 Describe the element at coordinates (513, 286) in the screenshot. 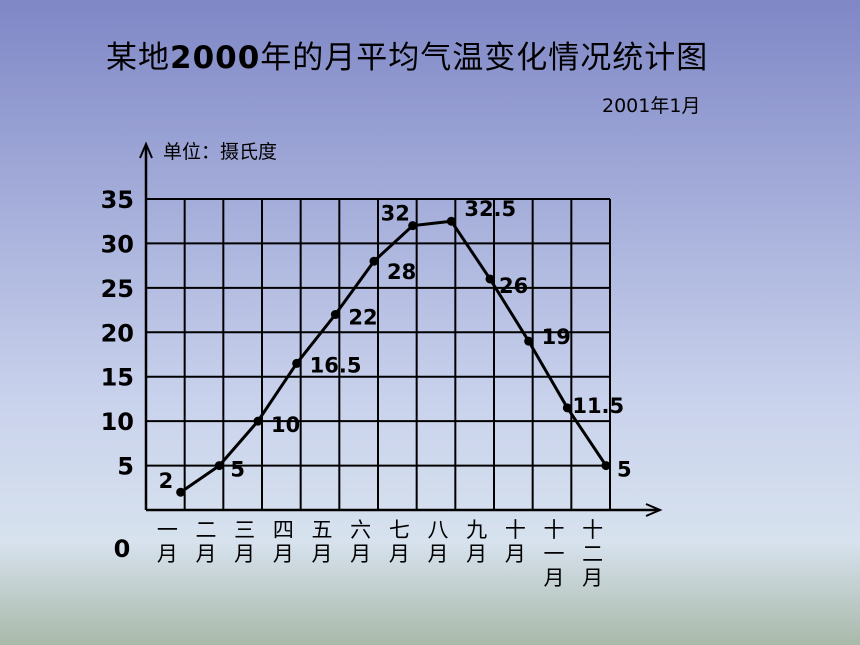

I see `data-label: 26` at that location.